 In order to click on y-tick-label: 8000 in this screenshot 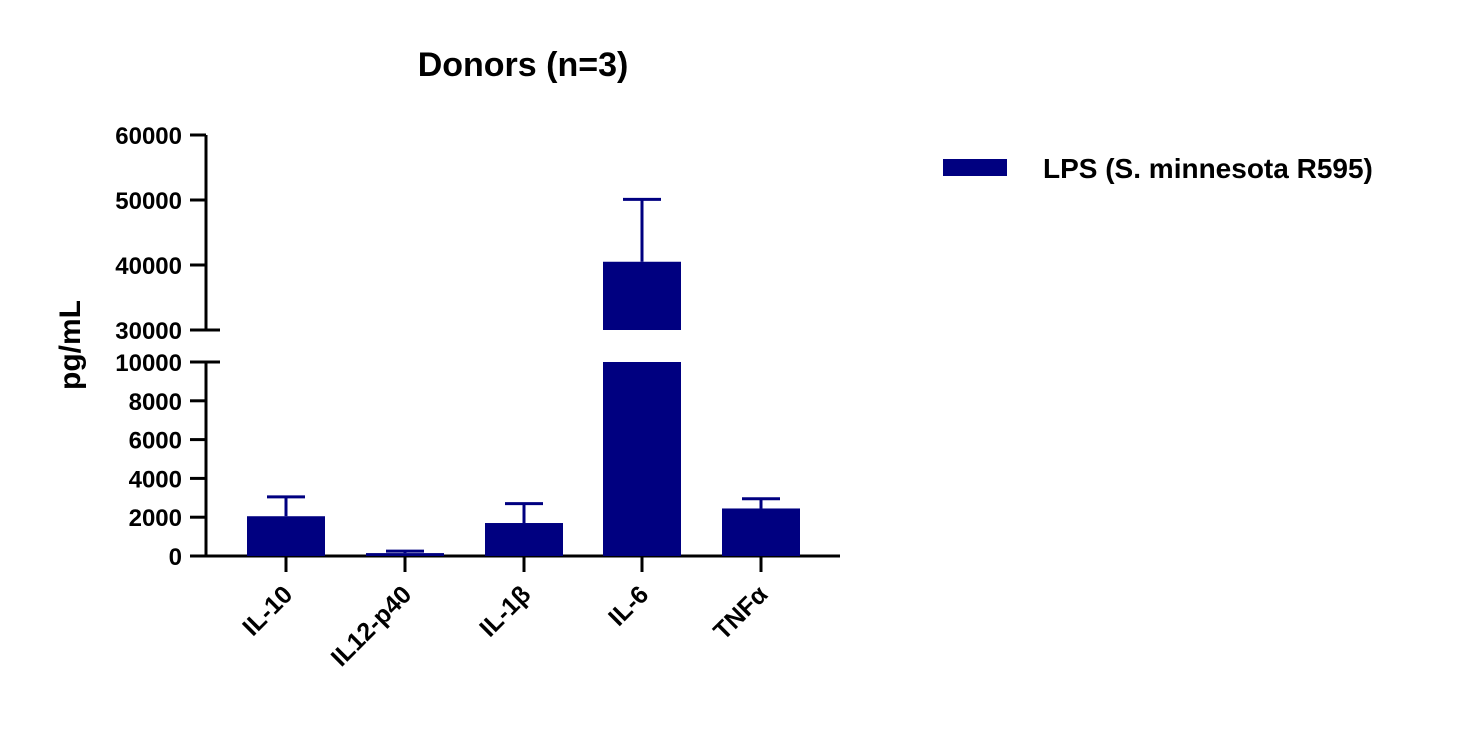, I will do `click(155, 402)`.